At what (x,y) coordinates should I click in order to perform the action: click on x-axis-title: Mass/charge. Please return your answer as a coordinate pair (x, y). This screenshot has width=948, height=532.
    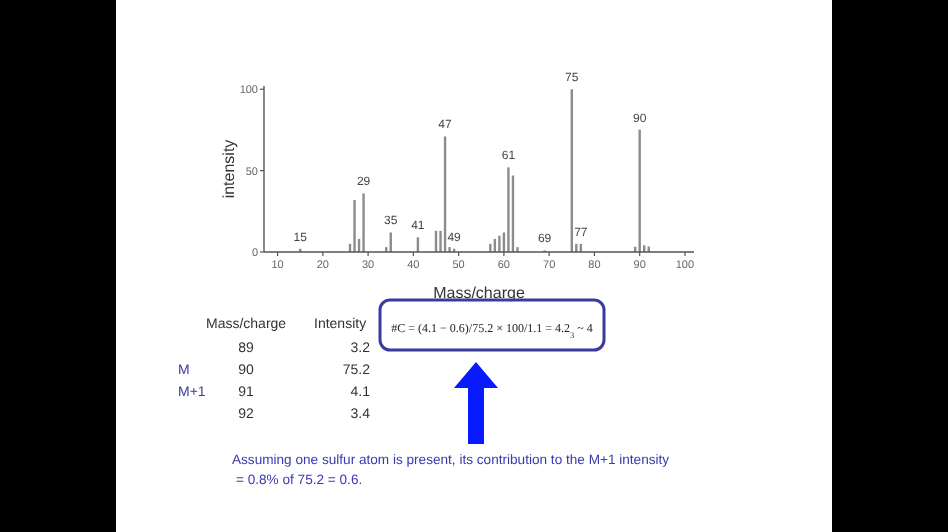
    Looking at the image, I should click on (479, 293).